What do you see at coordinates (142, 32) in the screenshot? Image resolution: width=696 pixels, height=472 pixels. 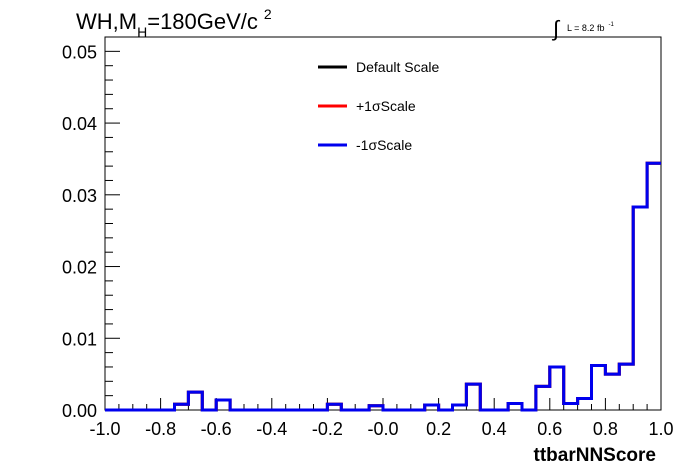 I see `title-subscript: H` at bounding box center [142, 32].